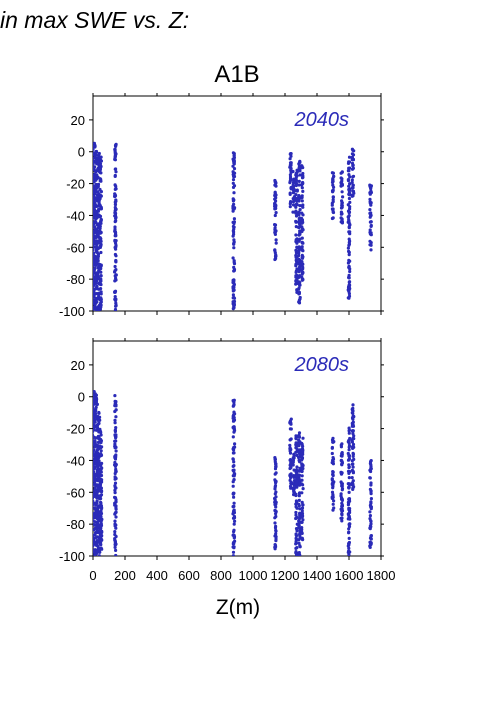  Describe the element at coordinates (78, 120) in the screenshot. I see `y-tick-label: 20` at that location.